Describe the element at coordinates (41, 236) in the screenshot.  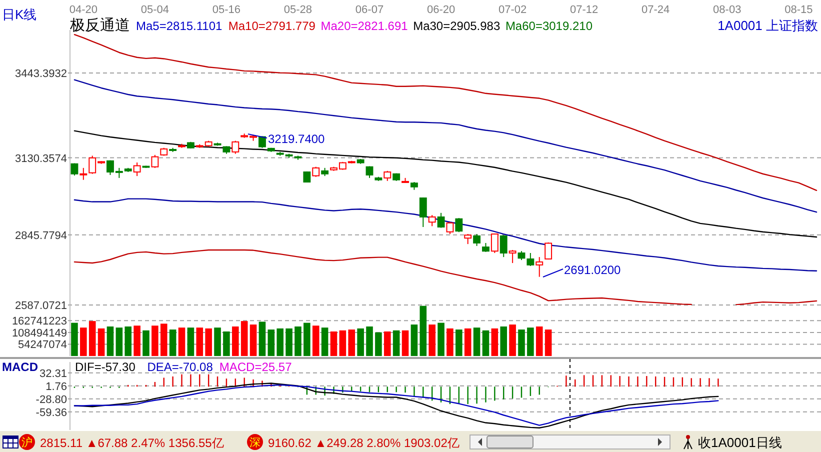
I see `y-tick-label: 2845.7794` at that location.